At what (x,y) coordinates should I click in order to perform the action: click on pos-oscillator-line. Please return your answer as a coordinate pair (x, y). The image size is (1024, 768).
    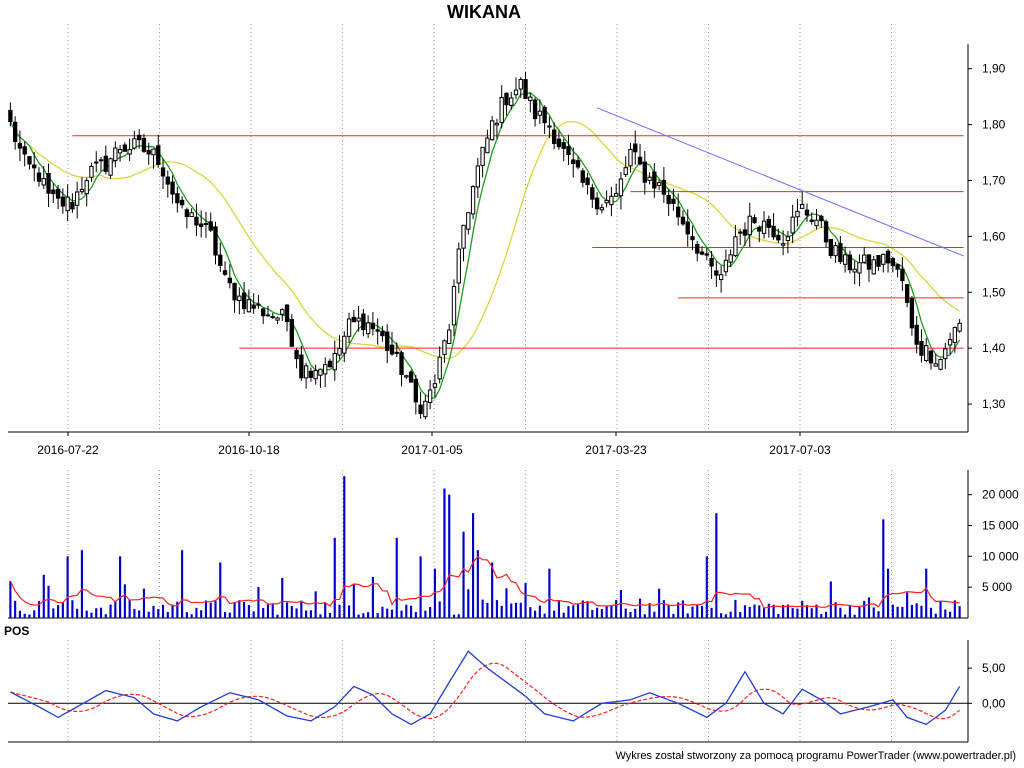
    Looking at the image, I should click on (485, 688).